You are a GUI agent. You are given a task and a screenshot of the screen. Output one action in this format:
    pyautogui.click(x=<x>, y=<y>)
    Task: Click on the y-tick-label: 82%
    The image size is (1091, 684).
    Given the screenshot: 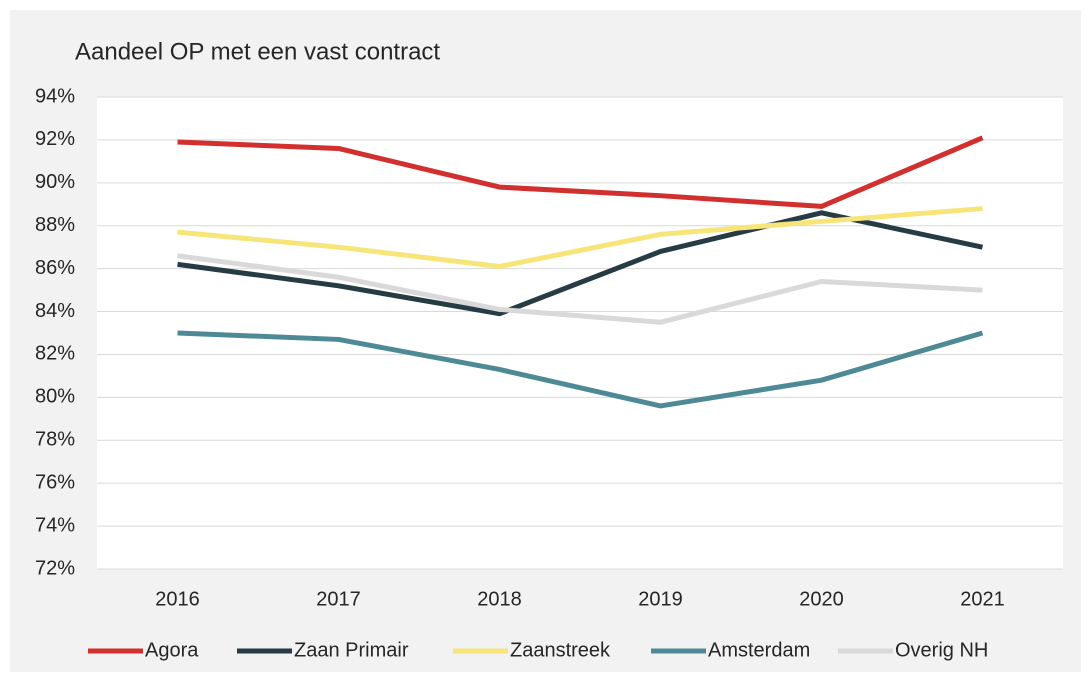 What is the action you would take?
    pyautogui.click(x=55, y=354)
    